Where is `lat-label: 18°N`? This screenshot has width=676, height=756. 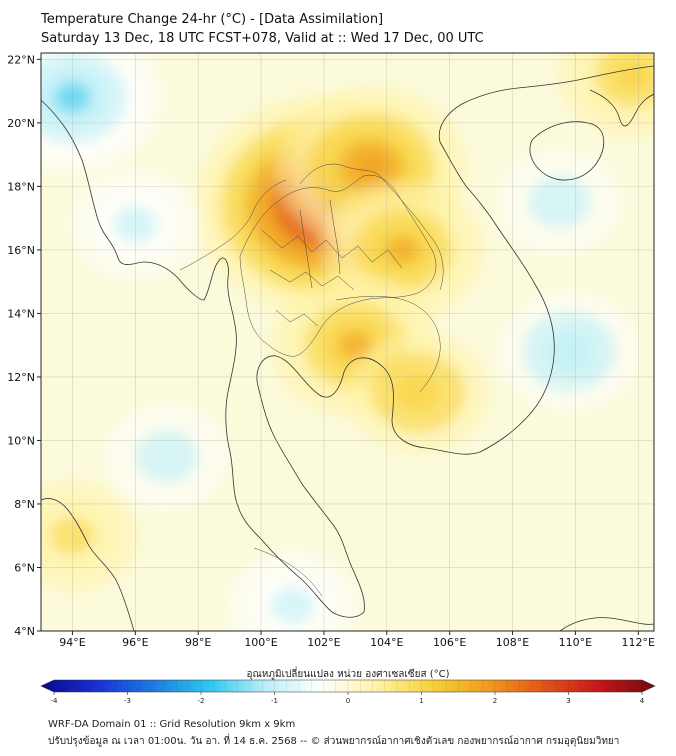 lat-label: 18°N is located at coordinates (21, 186).